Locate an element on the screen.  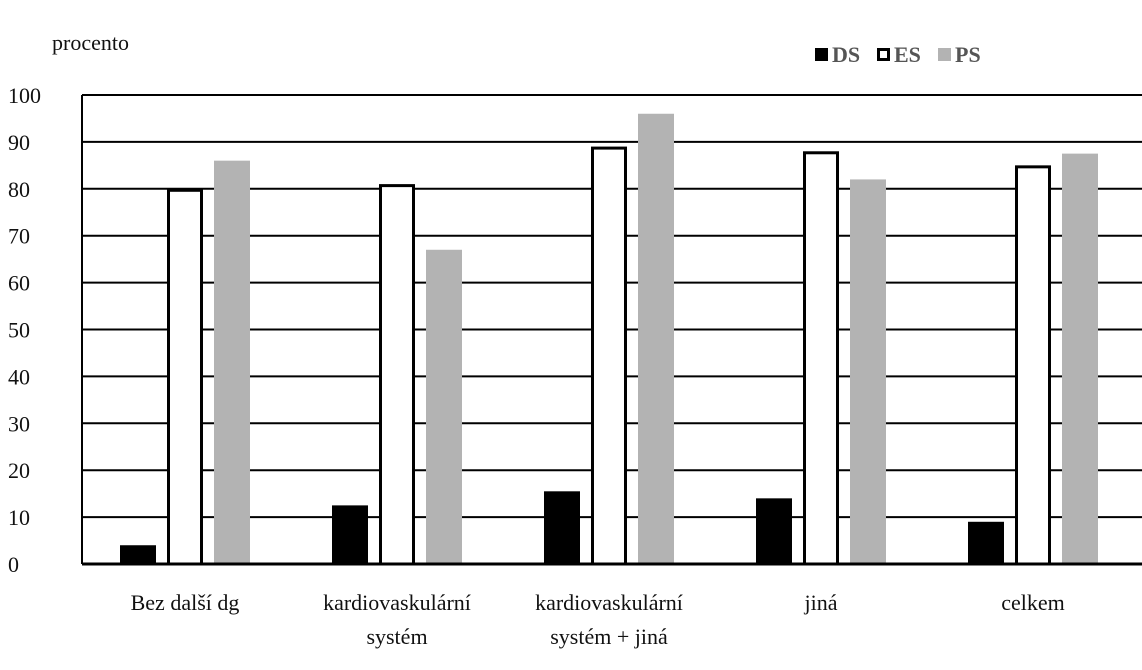
x-tick-label: Bez další dg is located at coordinates (185, 602).